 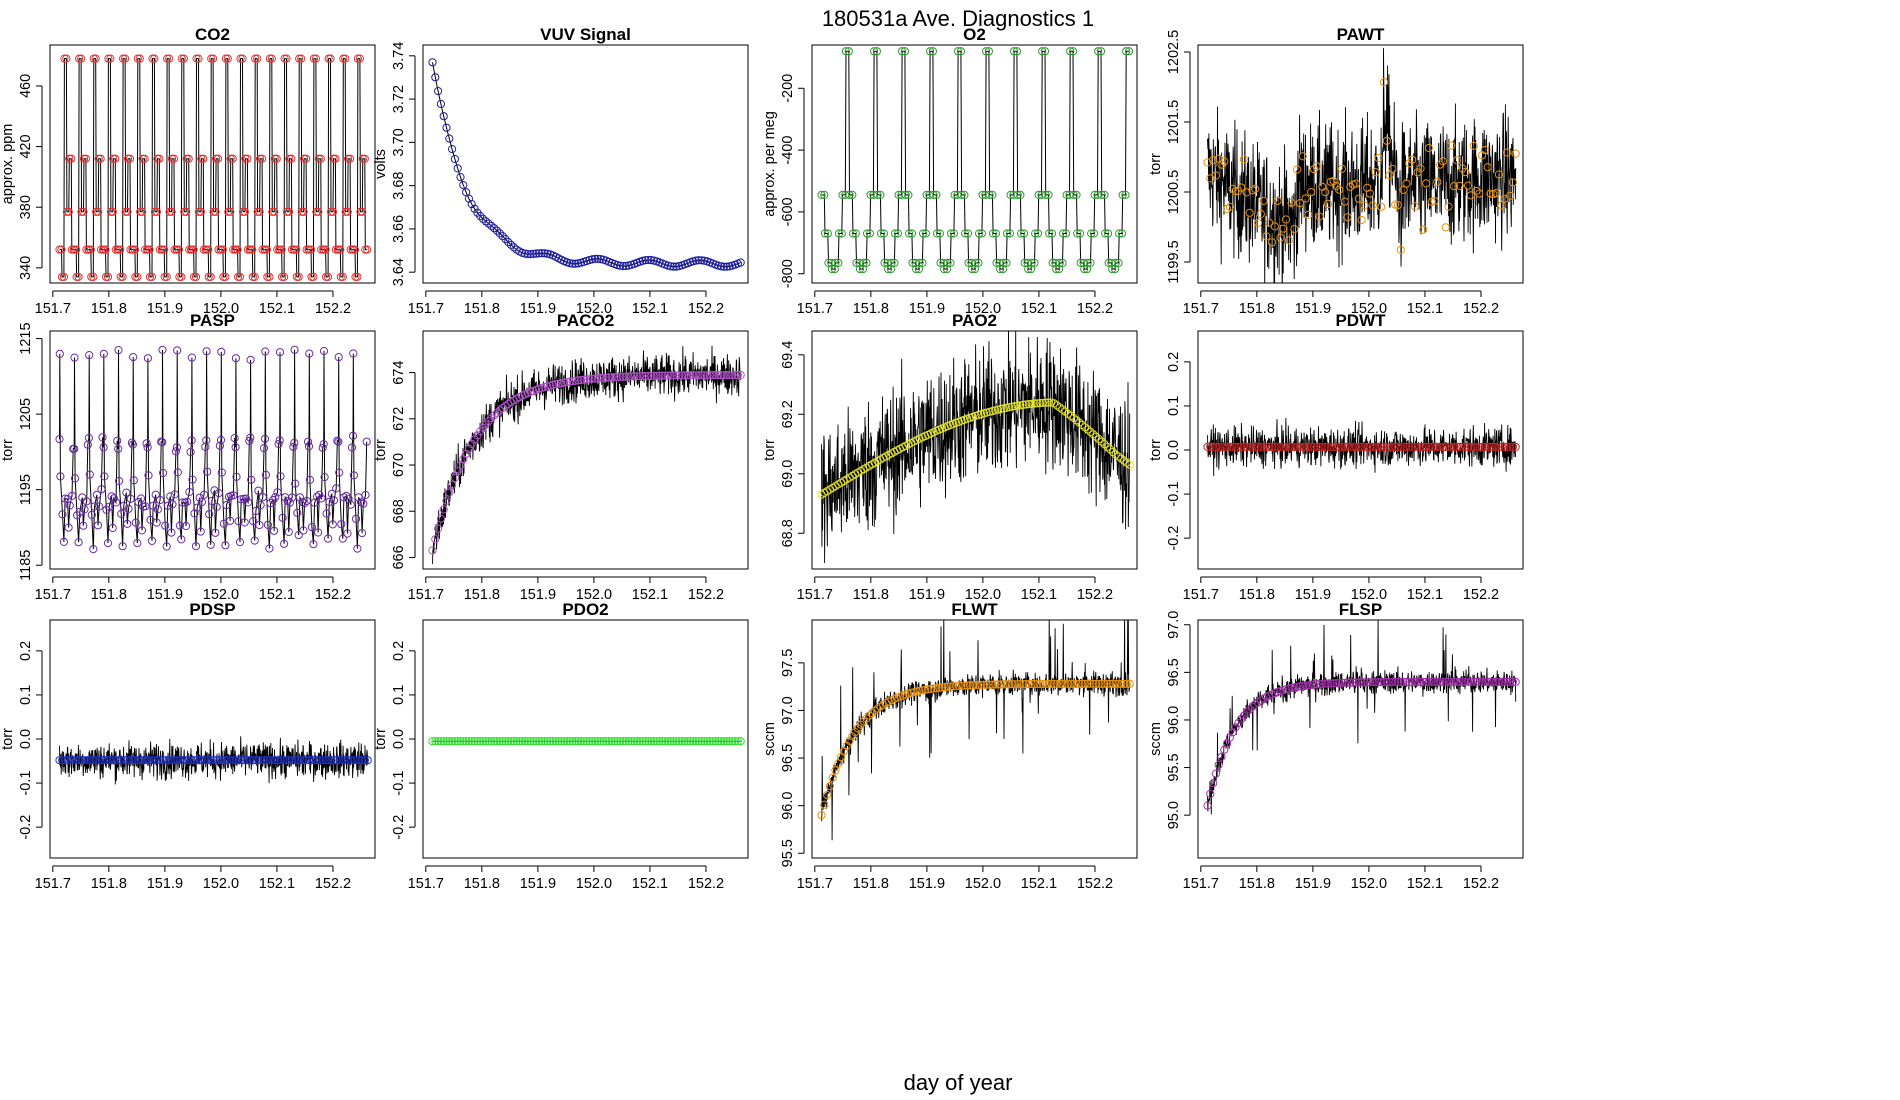 What do you see at coordinates (770, 739) in the screenshot?
I see `y-axis-label: sccm` at bounding box center [770, 739].